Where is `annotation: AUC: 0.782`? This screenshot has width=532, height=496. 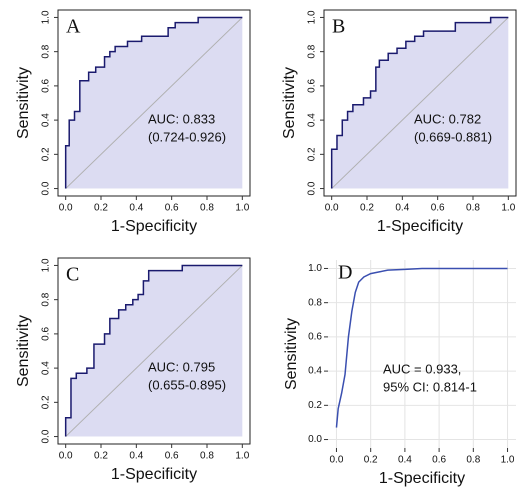
annotation: AUC: 0.782 is located at coordinates (447, 118).